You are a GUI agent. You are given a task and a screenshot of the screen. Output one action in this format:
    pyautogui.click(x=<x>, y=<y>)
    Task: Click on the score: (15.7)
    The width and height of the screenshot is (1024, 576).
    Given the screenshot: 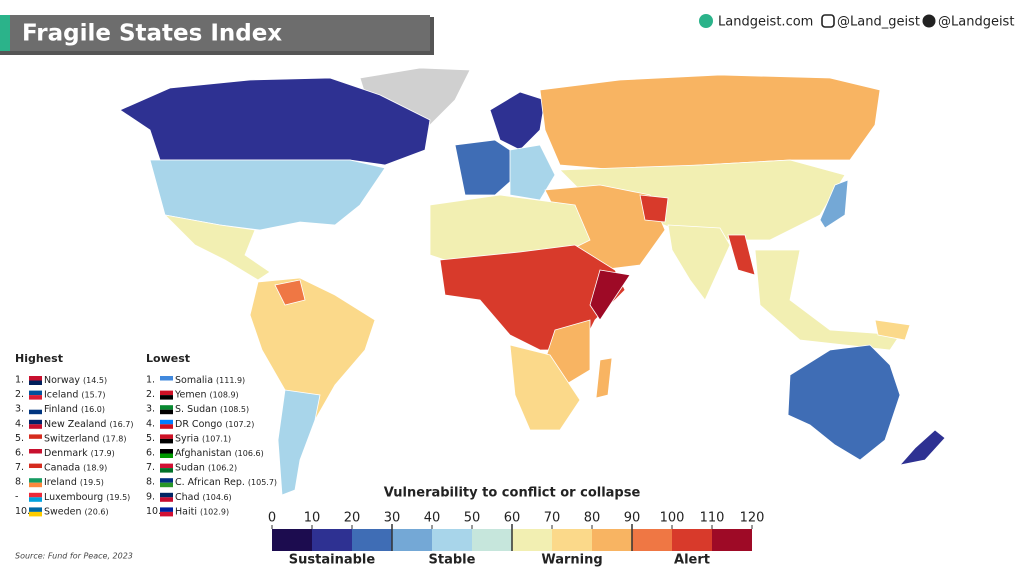 What is the action you would take?
    pyautogui.click(x=93, y=394)
    